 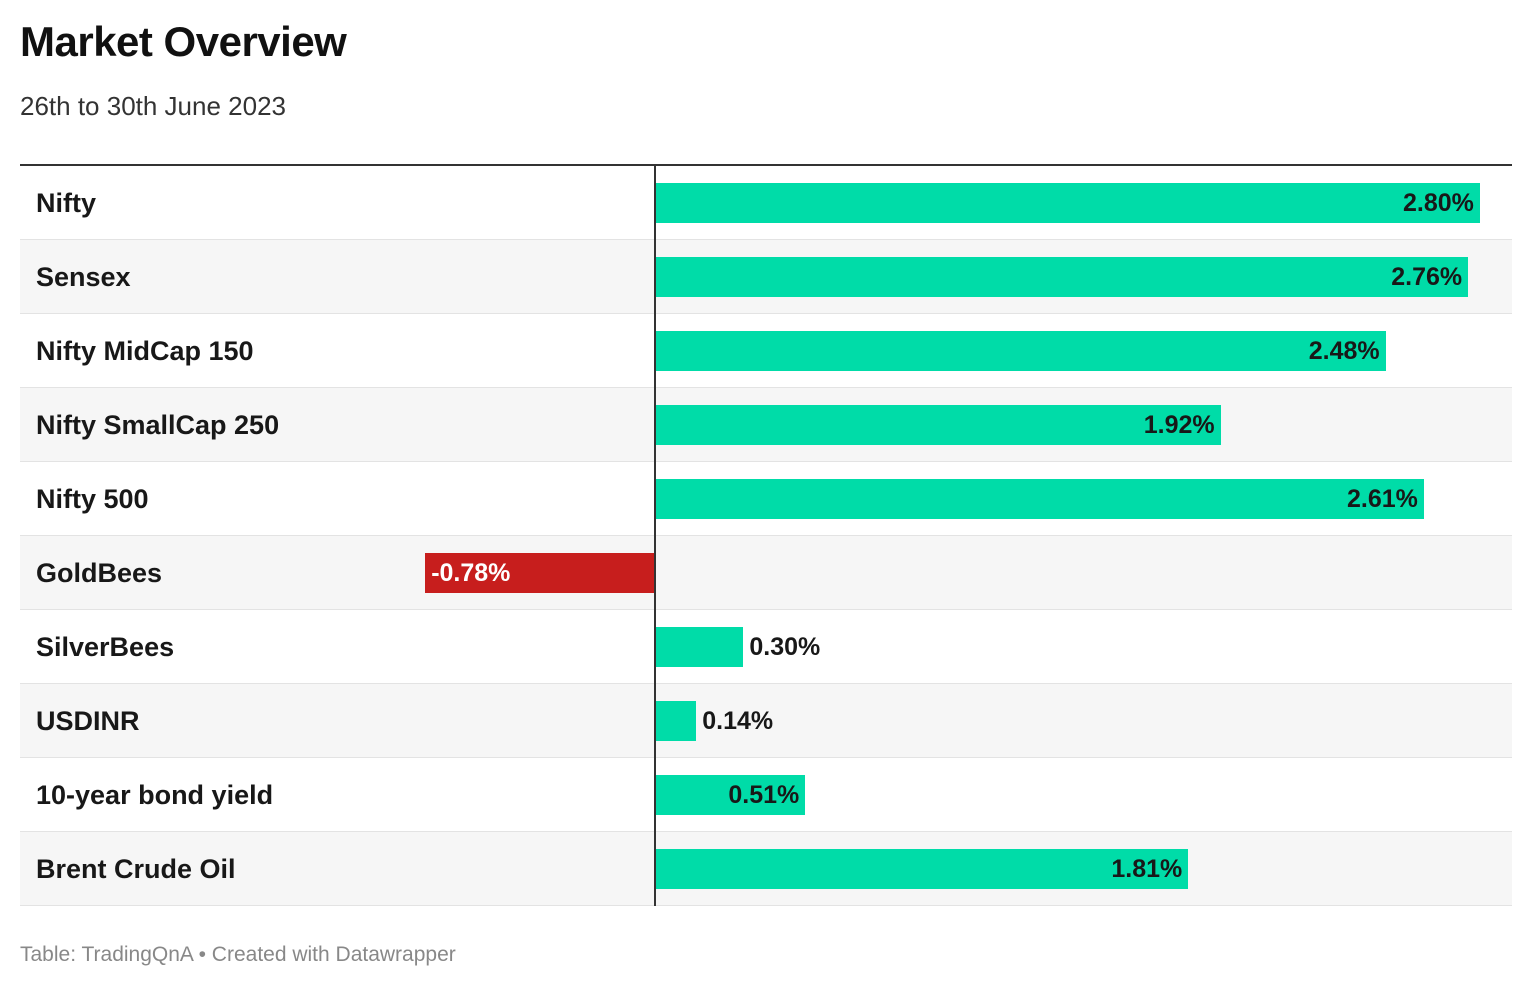 I want to click on category-label: 10-year bond yield, so click(x=155, y=795).